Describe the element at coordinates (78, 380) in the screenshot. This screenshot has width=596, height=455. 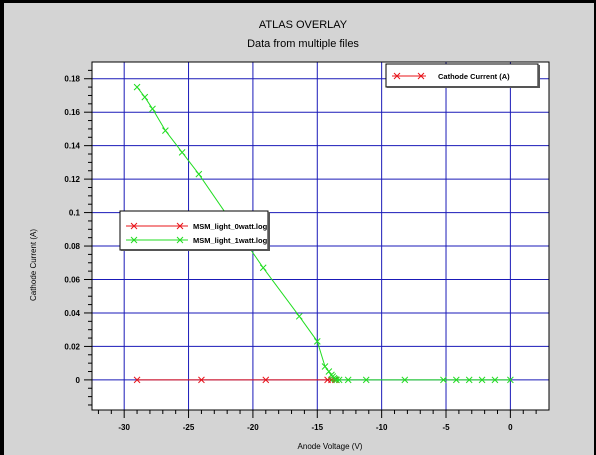
I see `y-tick-label: 0` at that location.